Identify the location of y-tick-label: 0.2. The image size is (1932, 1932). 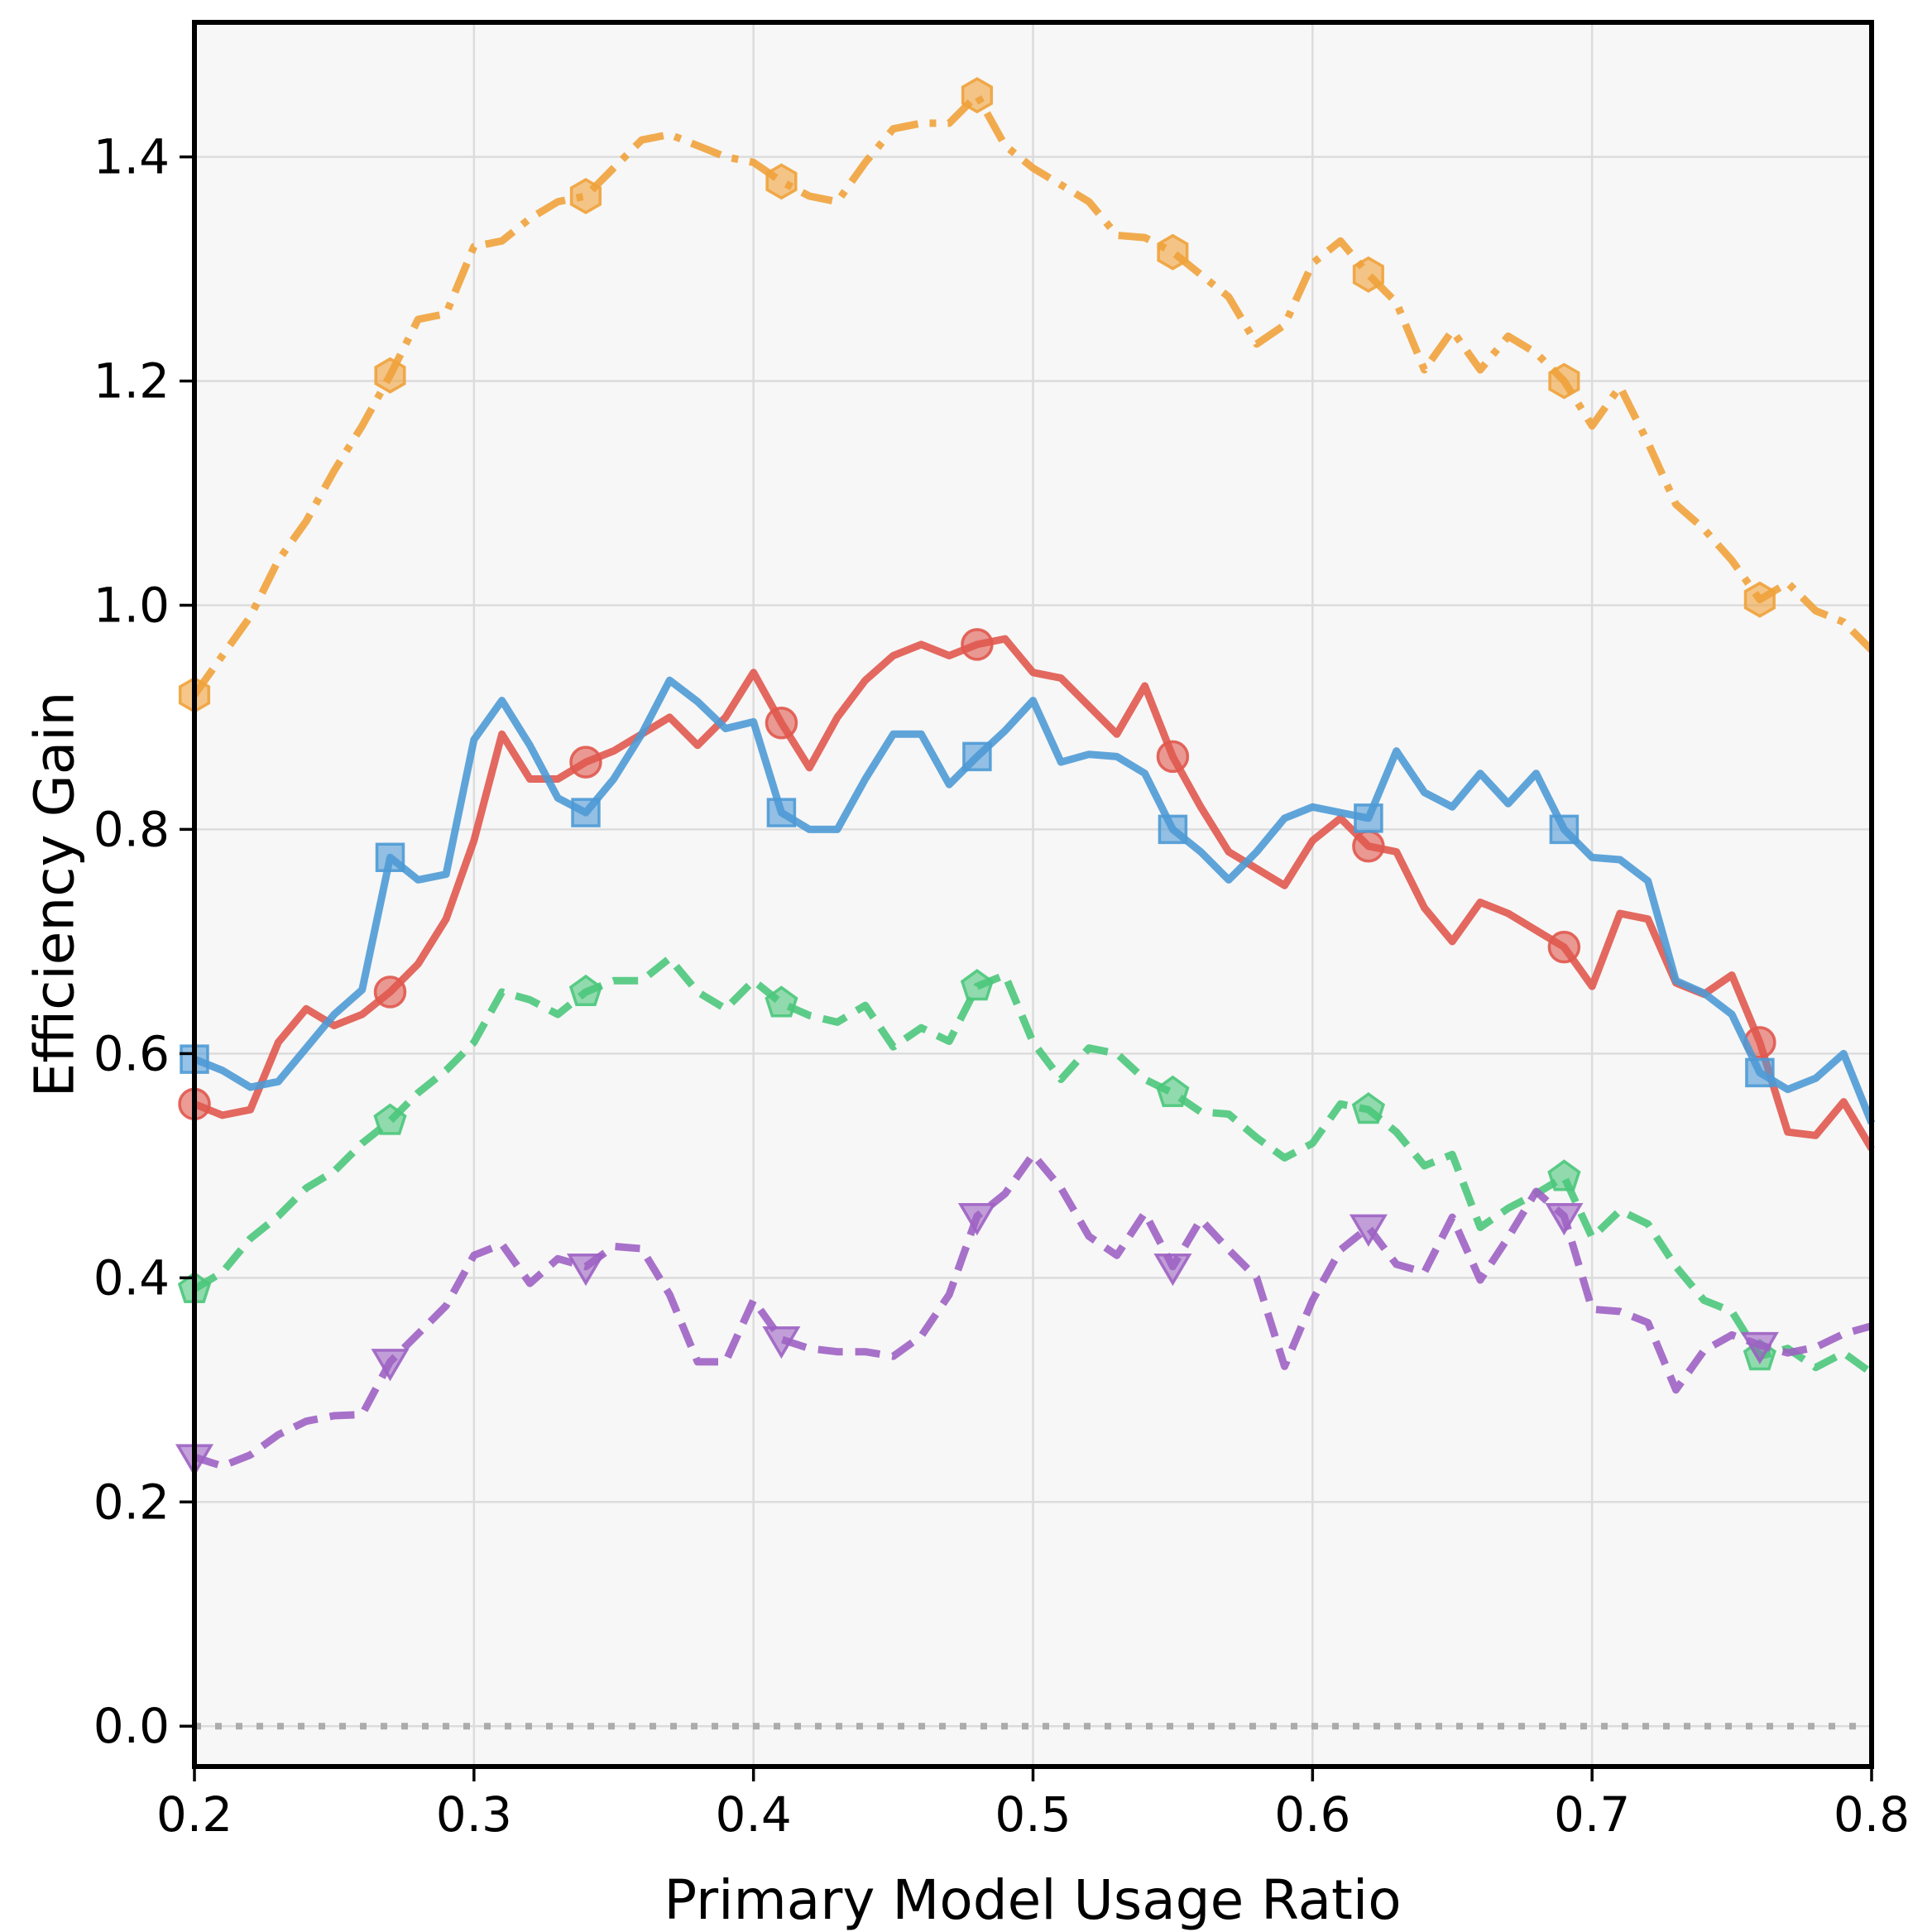
(132, 1502).